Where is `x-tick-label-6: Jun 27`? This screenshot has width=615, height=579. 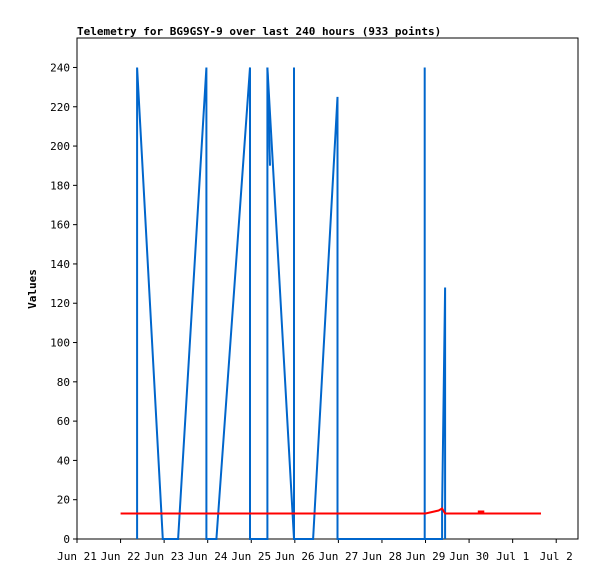 x-tick-label-6: Jun 27 is located at coordinates (339, 556).